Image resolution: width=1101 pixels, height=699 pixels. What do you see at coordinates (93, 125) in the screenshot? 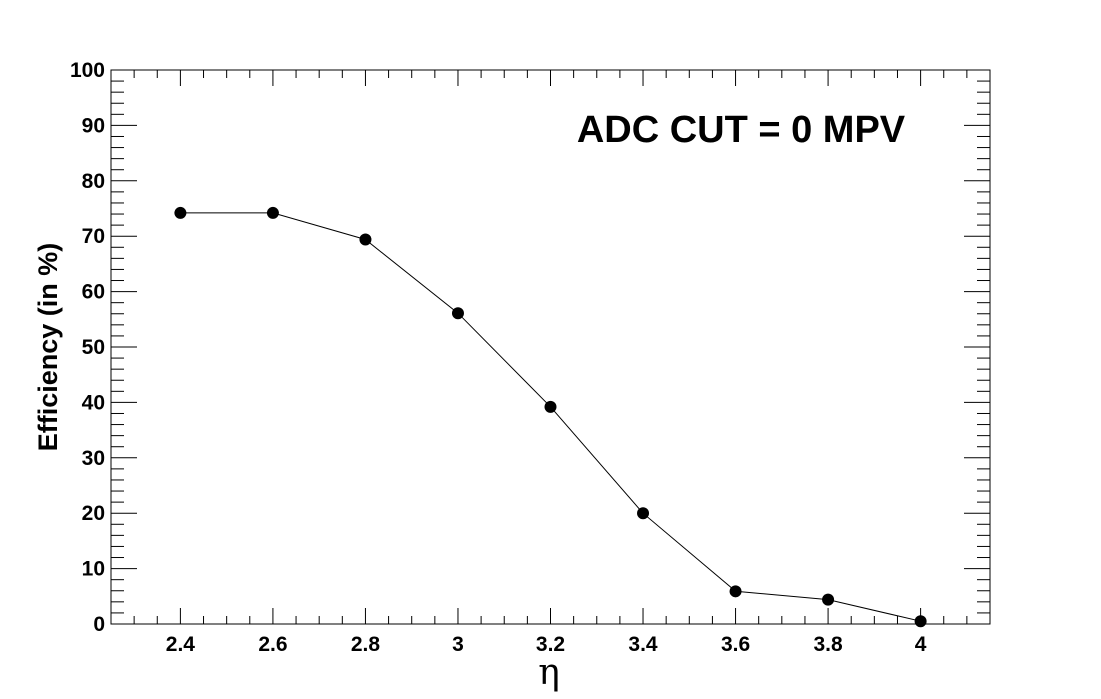
I see `y-tick-label: 90` at bounding box center [93, 125].